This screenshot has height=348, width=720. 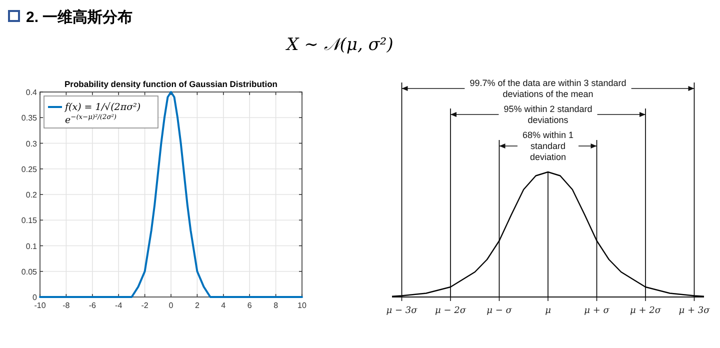 What do you see at coordinates (548, 311) in the screenshot?
I see `x-tick-label: μ` at bounding box center [548, 311].